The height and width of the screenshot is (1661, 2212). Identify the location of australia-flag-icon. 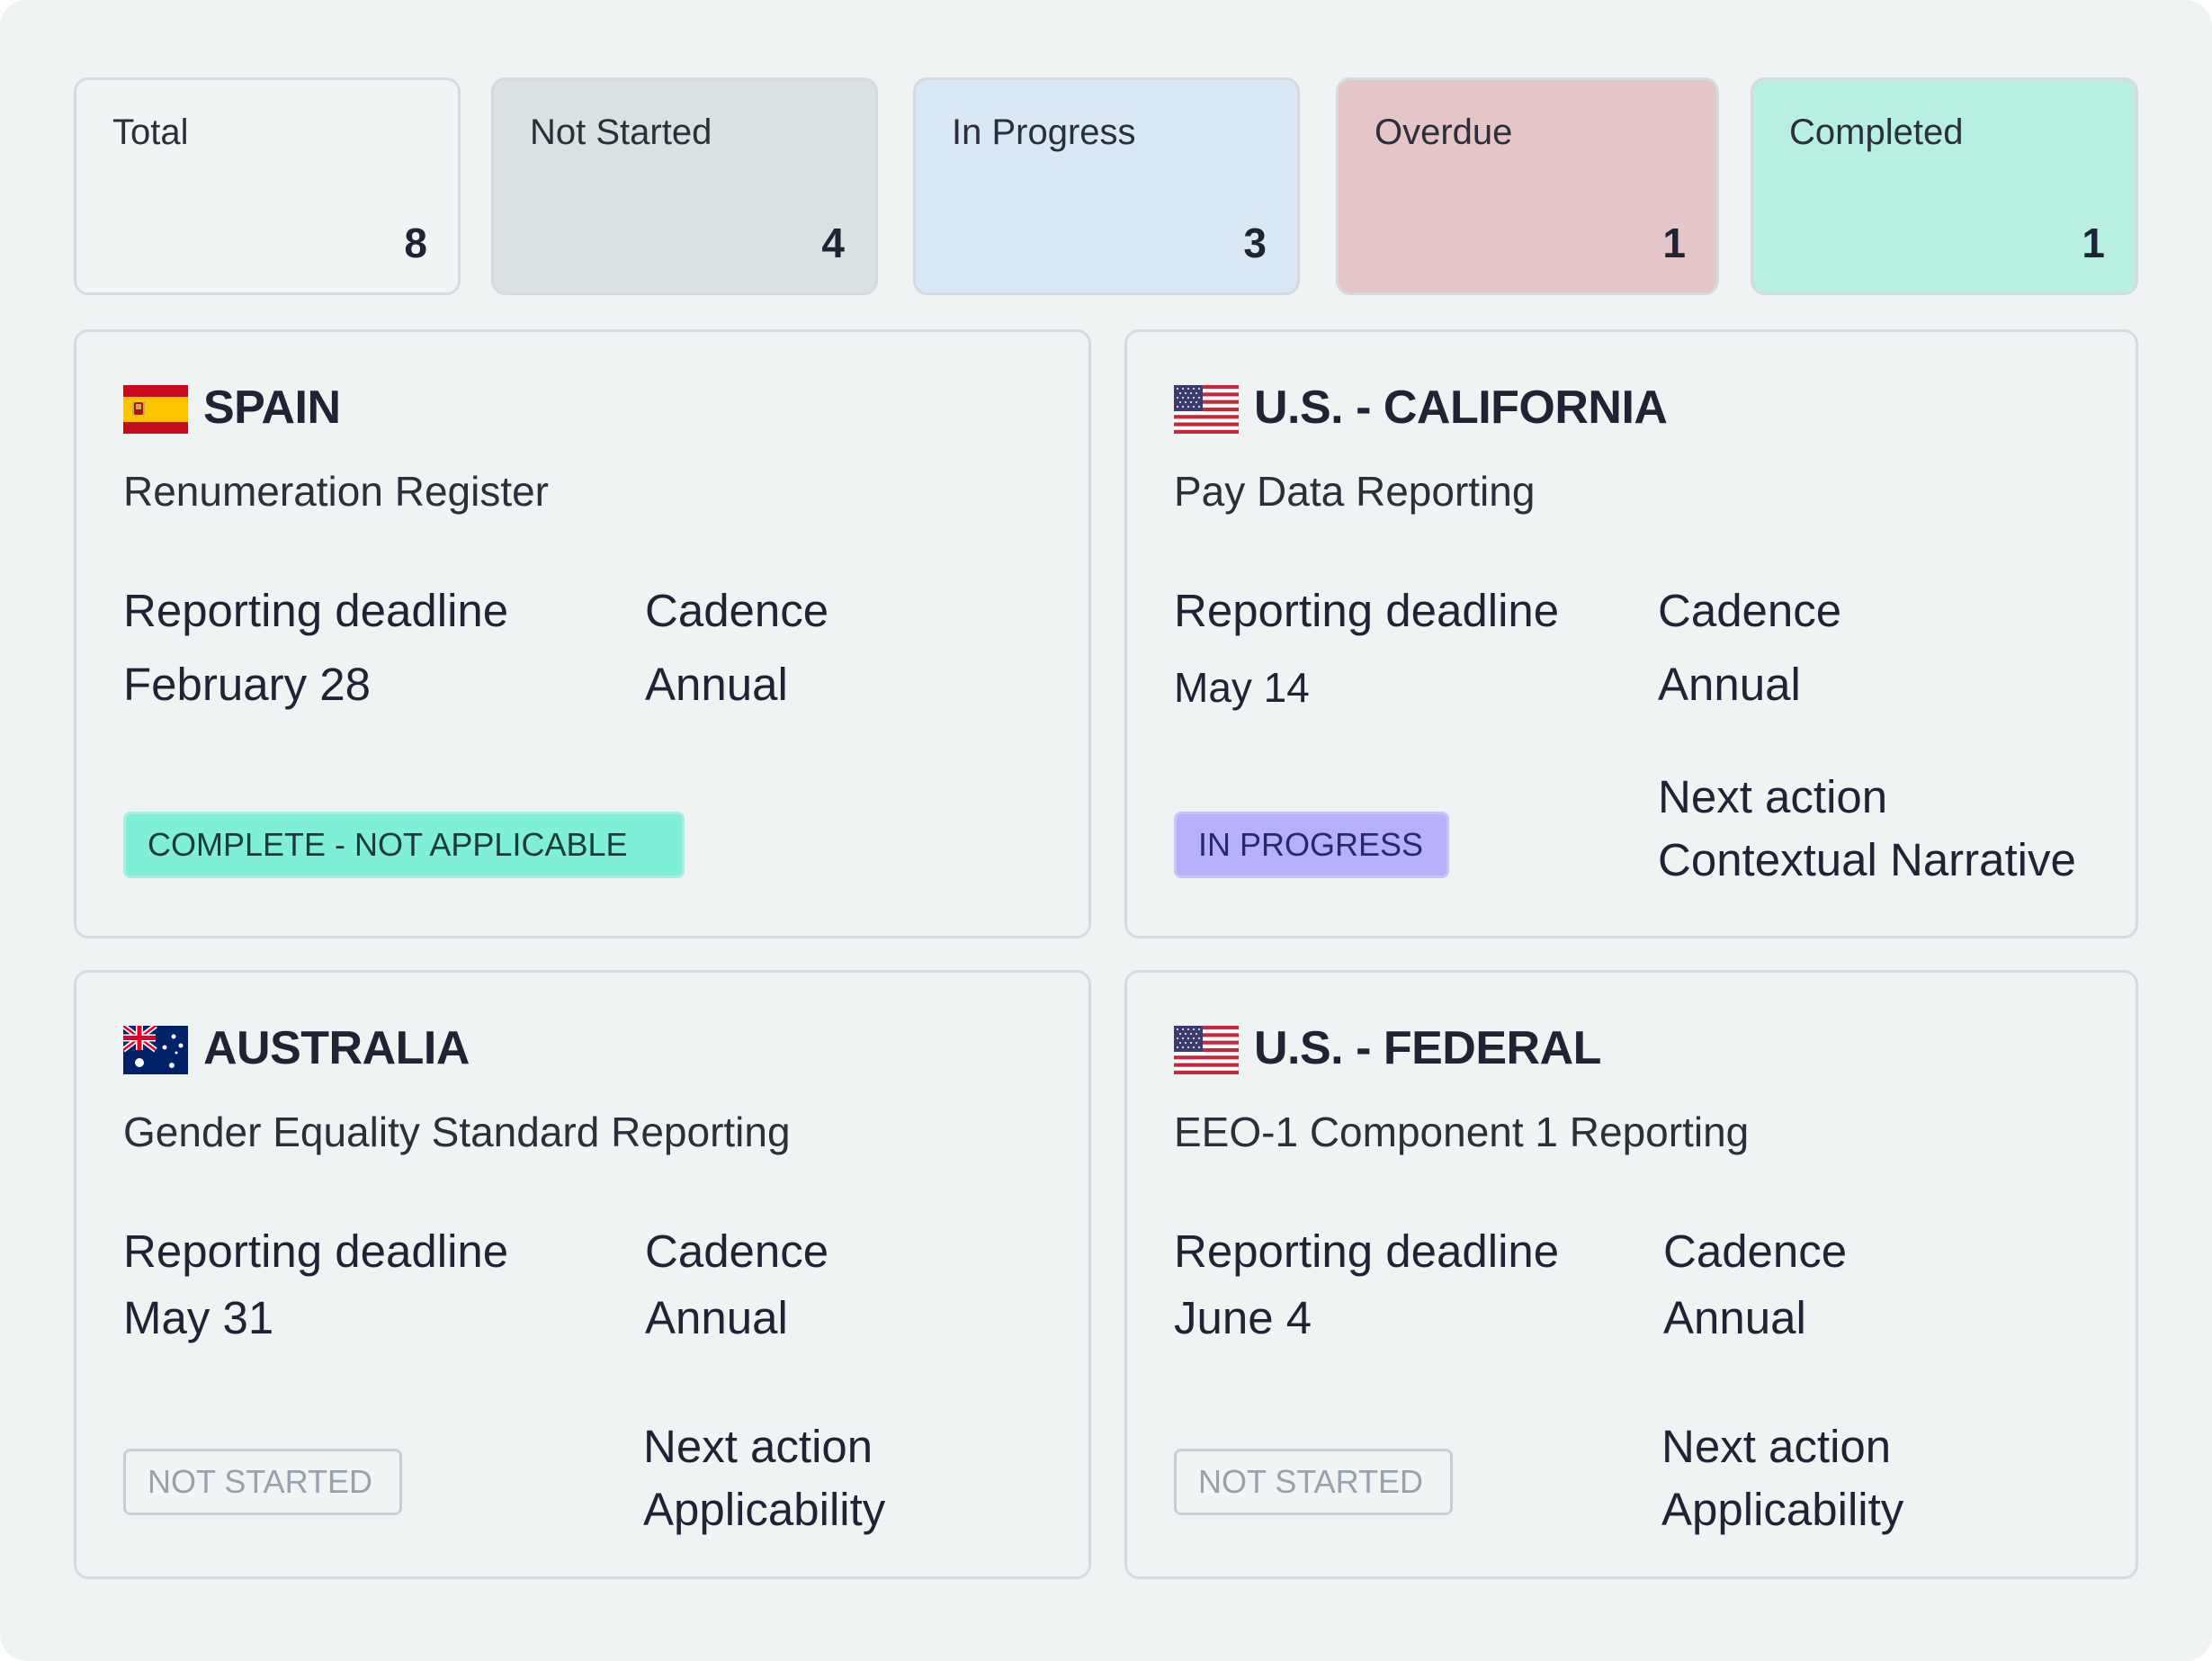
(156, 1050).